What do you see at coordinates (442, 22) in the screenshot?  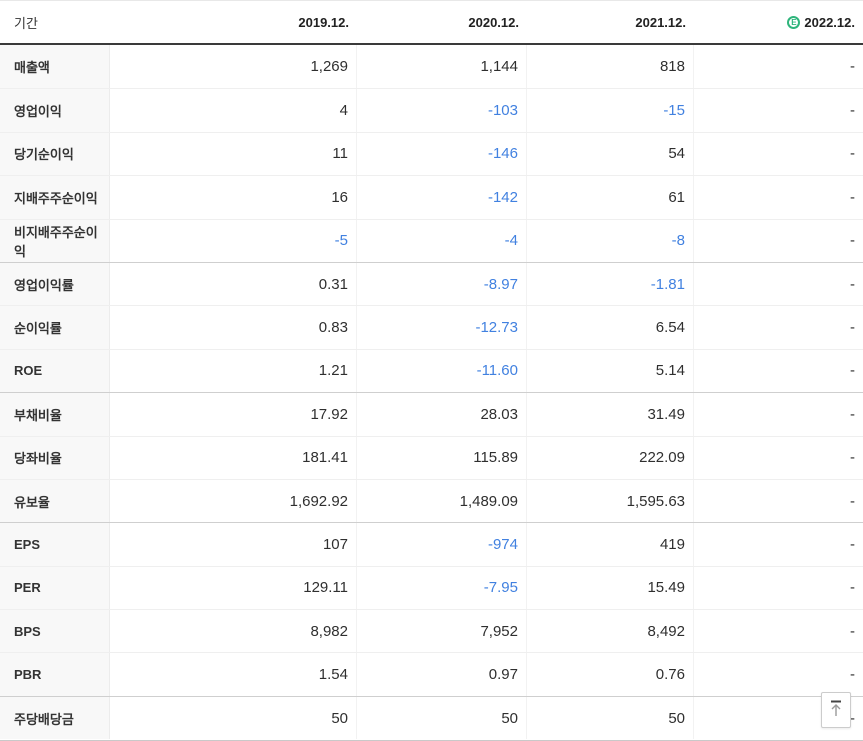 I see `year-header: 2020.12.` at bounding box center [442, 22].